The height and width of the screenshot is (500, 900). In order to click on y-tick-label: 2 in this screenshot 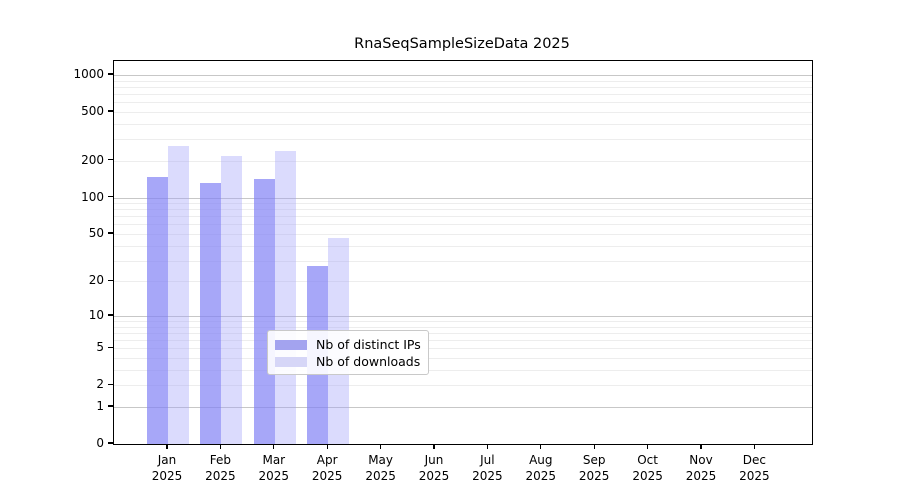, I will do `click(100, 384)`.